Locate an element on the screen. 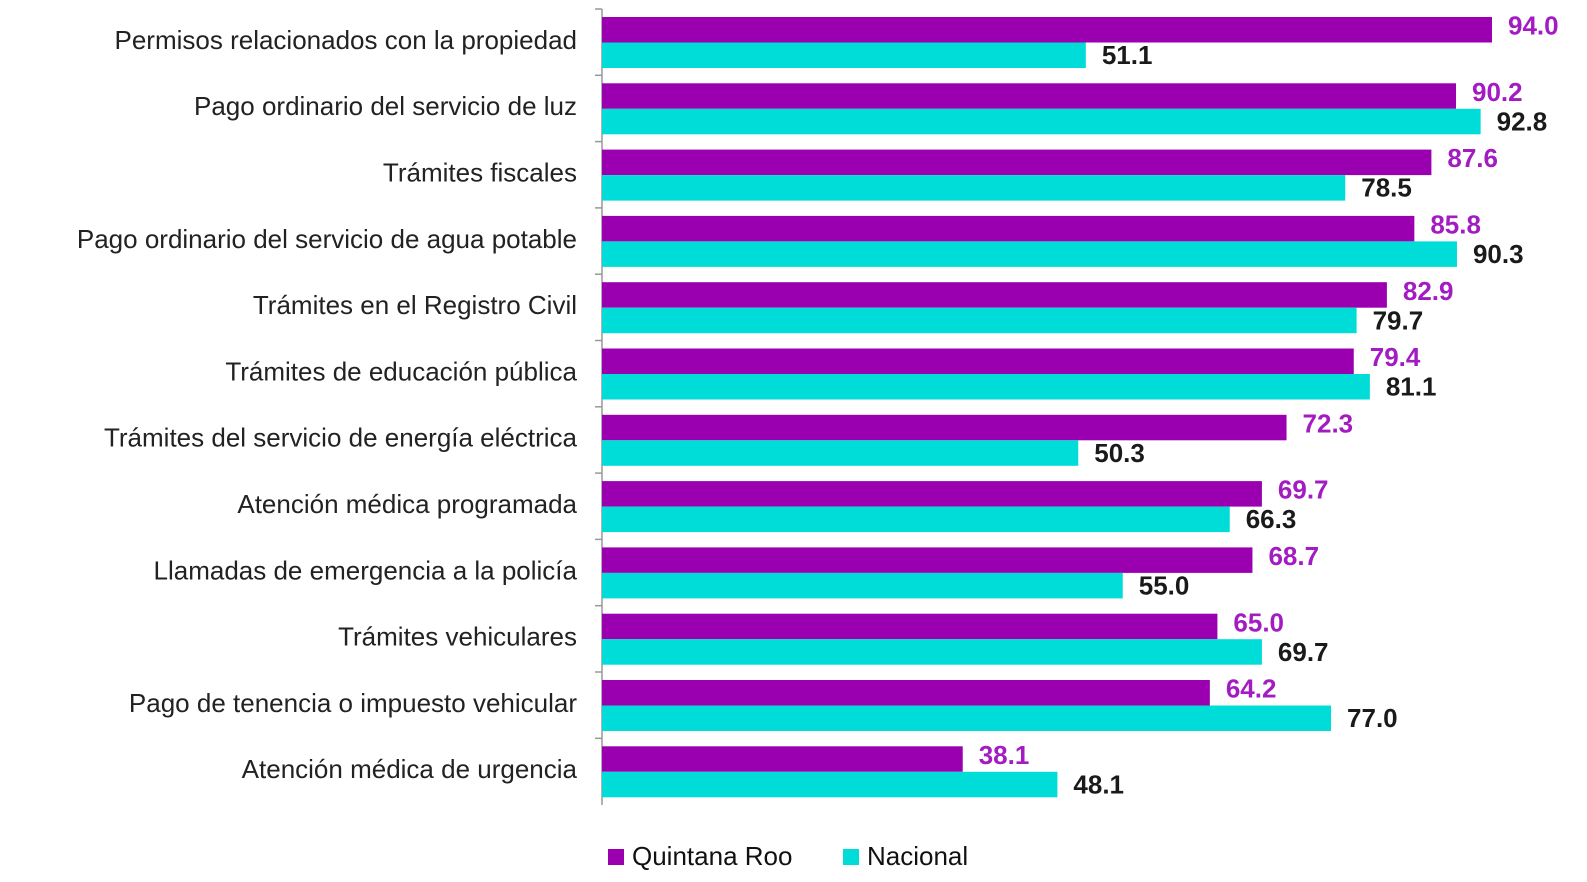  value-label: 90.2 is located at coordinates (1497, 92).